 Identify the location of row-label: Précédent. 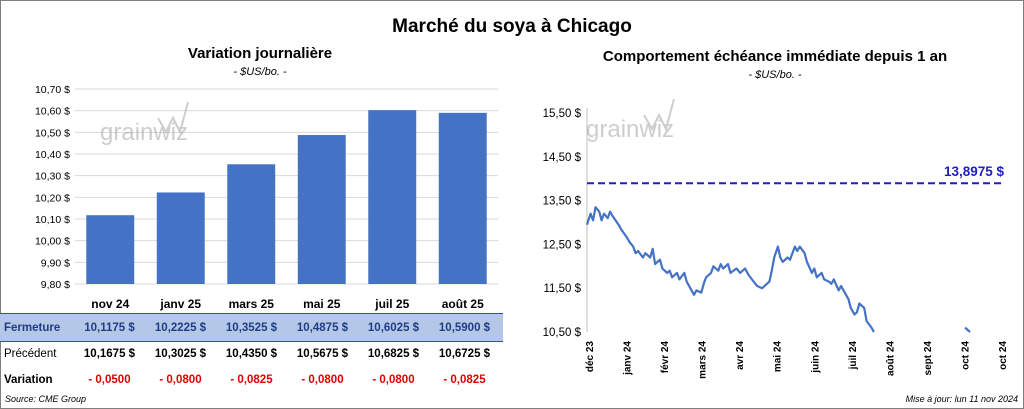
(30, 353).